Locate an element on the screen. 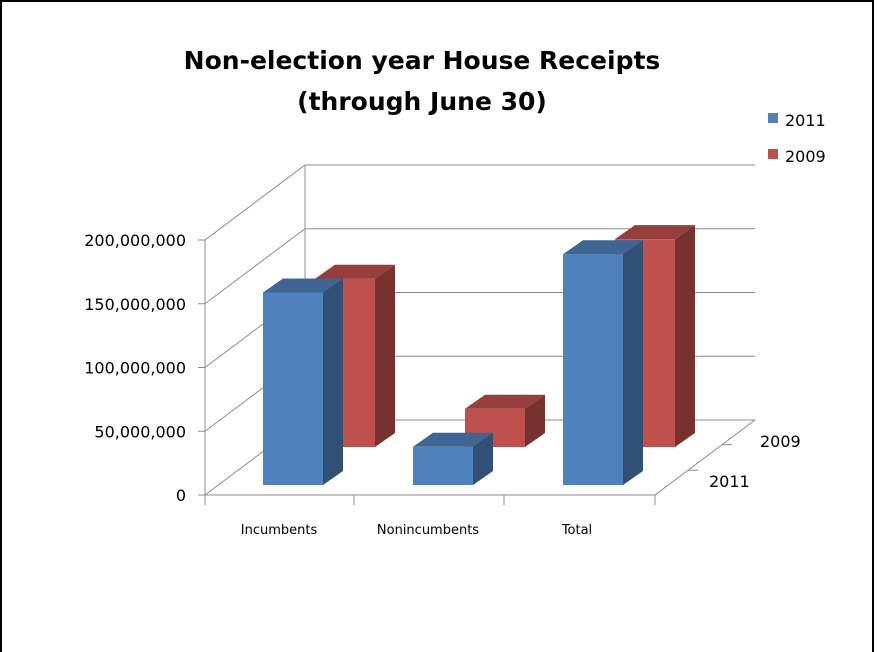 The image size is (878, 652). legend-swatch-2009 is located at coordinates (773, 154).